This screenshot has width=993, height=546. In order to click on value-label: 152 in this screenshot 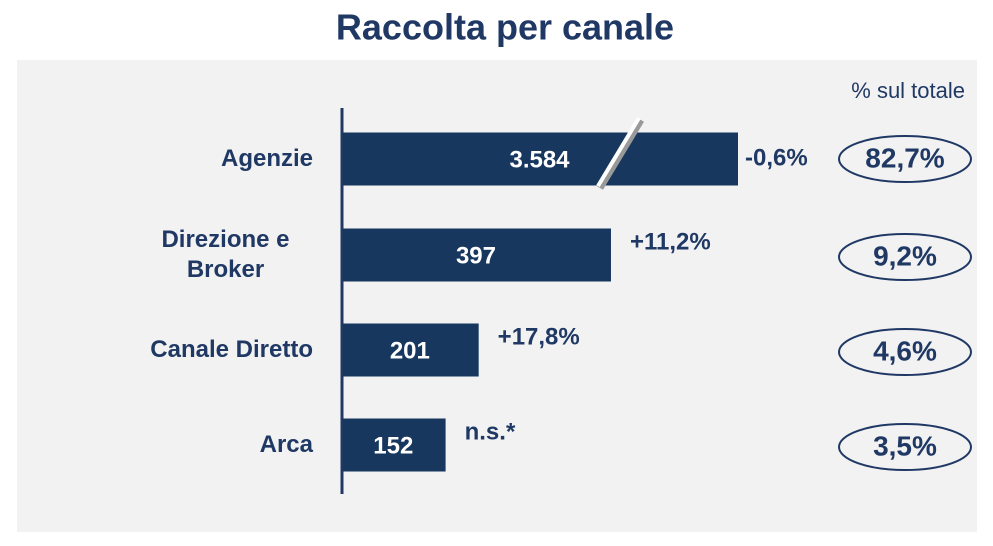, I will do `click(393, 445)`.